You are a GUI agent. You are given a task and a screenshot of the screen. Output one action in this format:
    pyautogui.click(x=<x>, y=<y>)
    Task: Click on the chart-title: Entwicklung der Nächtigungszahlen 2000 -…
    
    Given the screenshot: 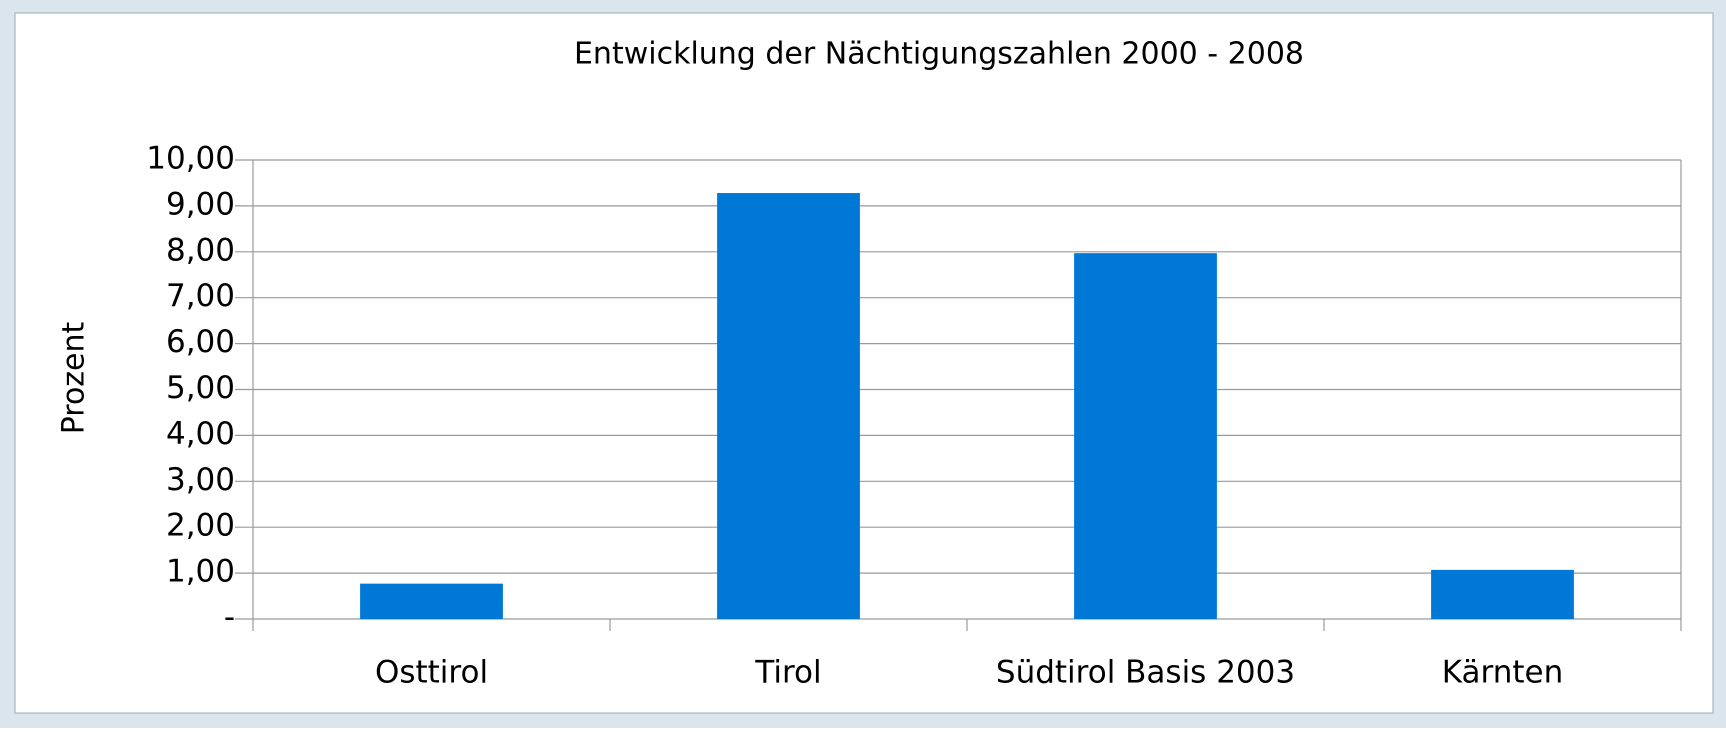 What is the action you would take?
    pyautogui.click(x=939, y=54)
    